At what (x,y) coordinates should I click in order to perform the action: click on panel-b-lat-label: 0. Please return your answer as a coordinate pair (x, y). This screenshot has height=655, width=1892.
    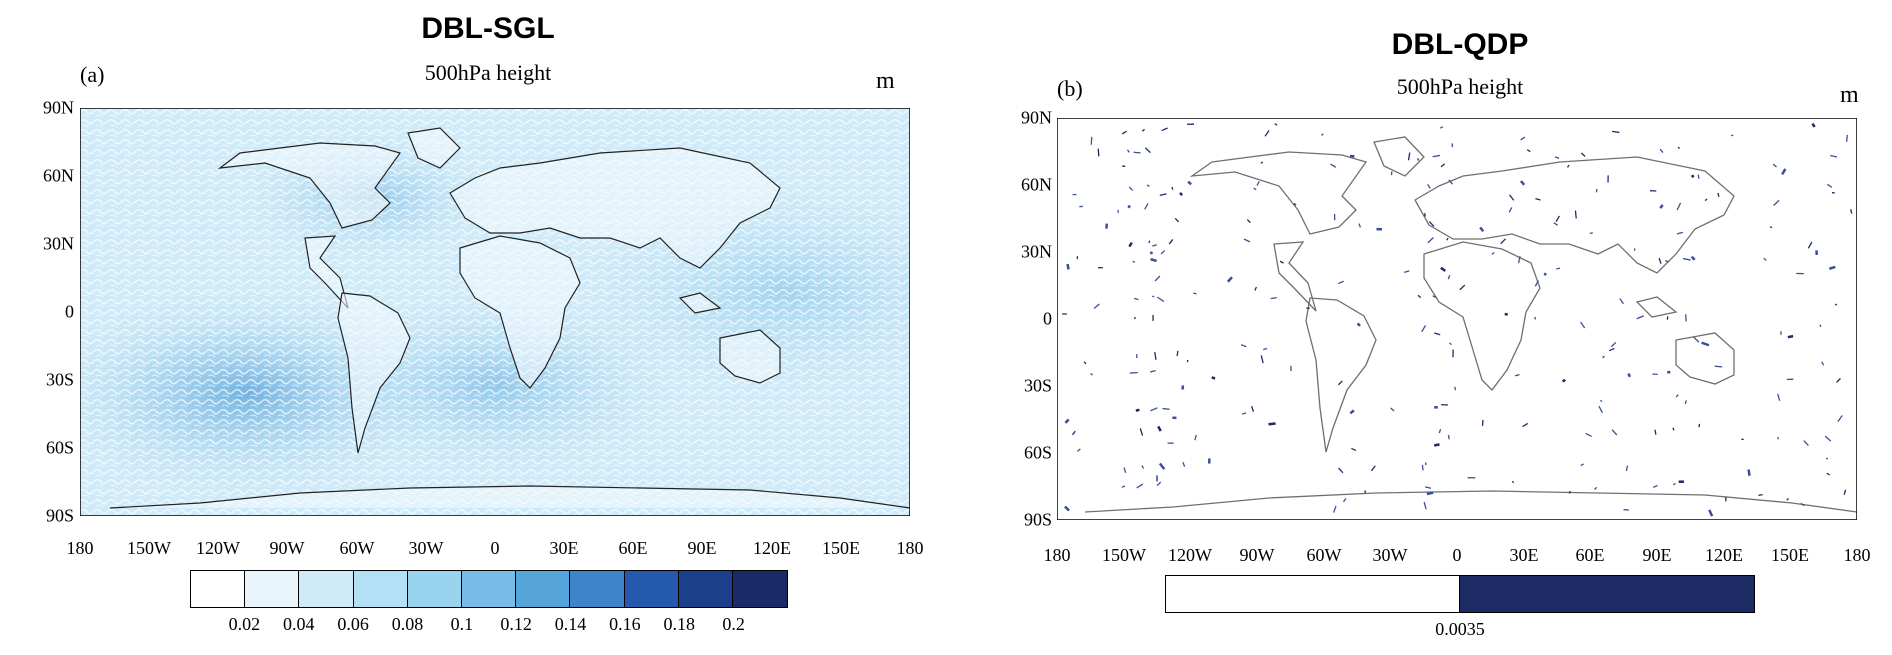
    Looking at the image, I should click on (1047, 318).